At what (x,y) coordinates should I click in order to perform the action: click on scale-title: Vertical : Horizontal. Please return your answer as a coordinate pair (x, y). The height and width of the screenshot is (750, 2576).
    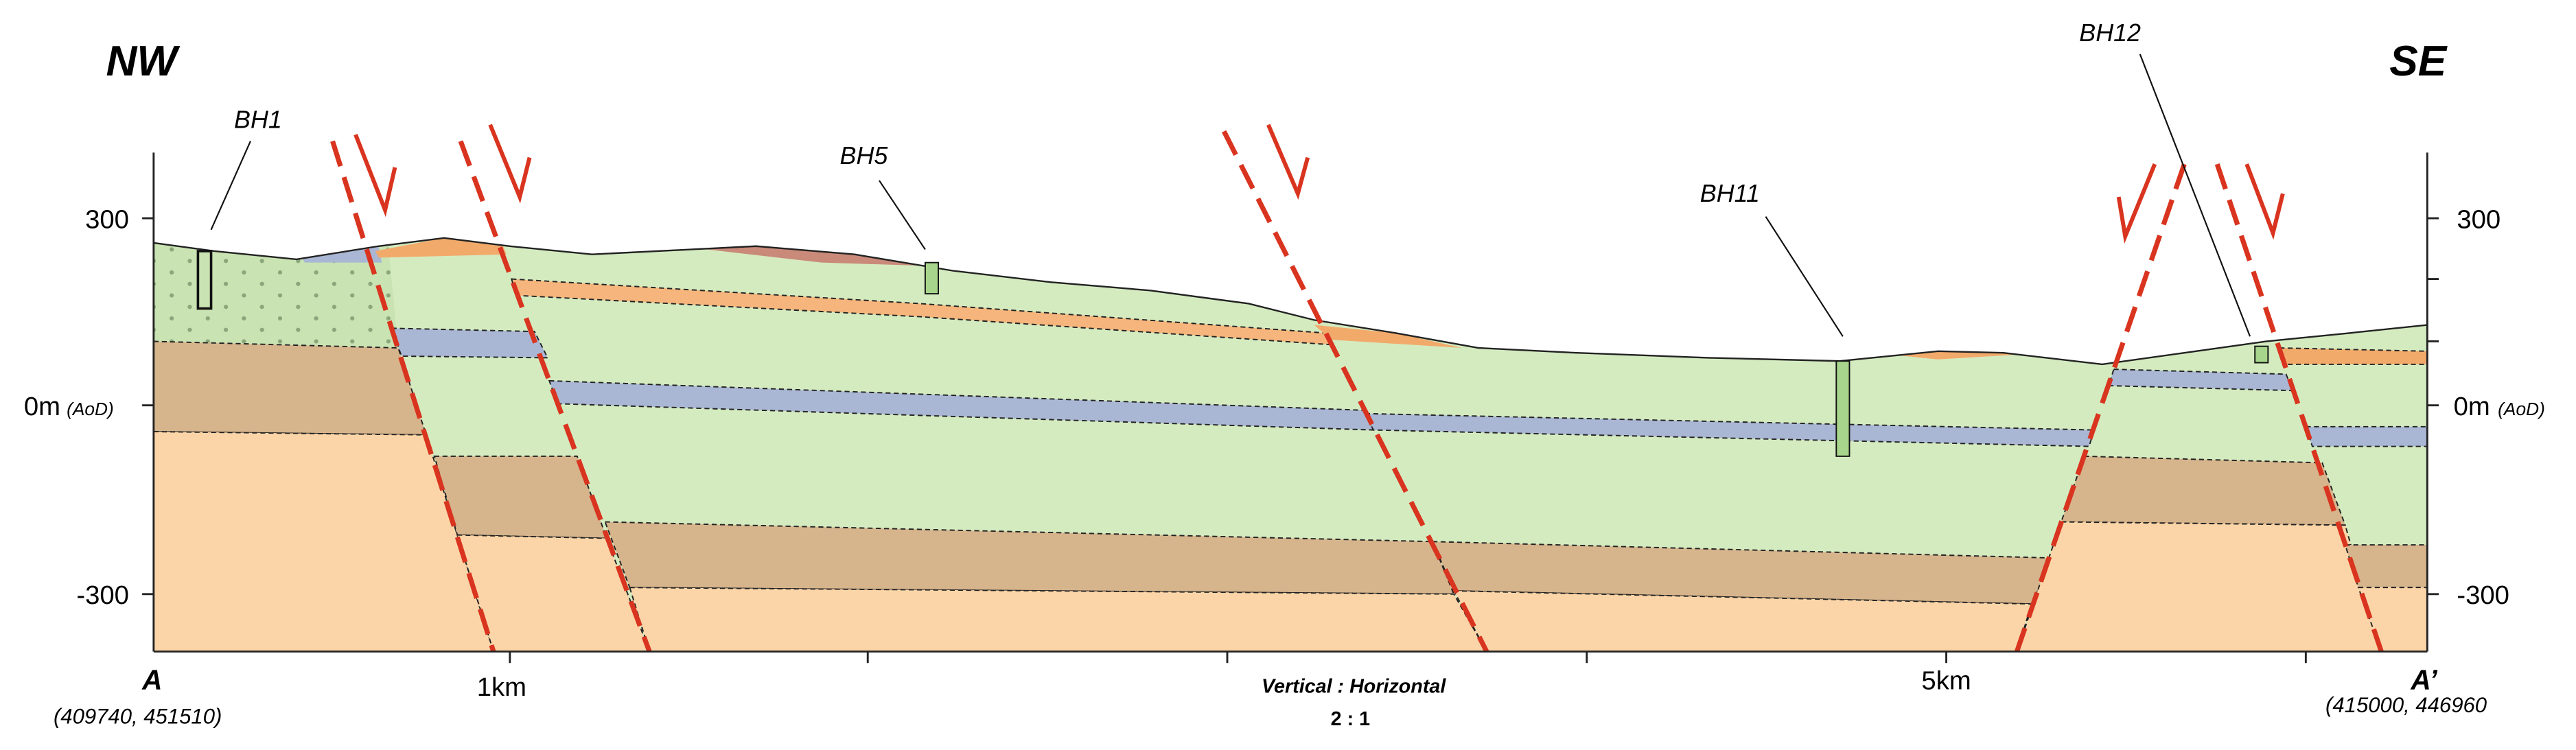
    Looking at the image, I should click on (1354, 686).